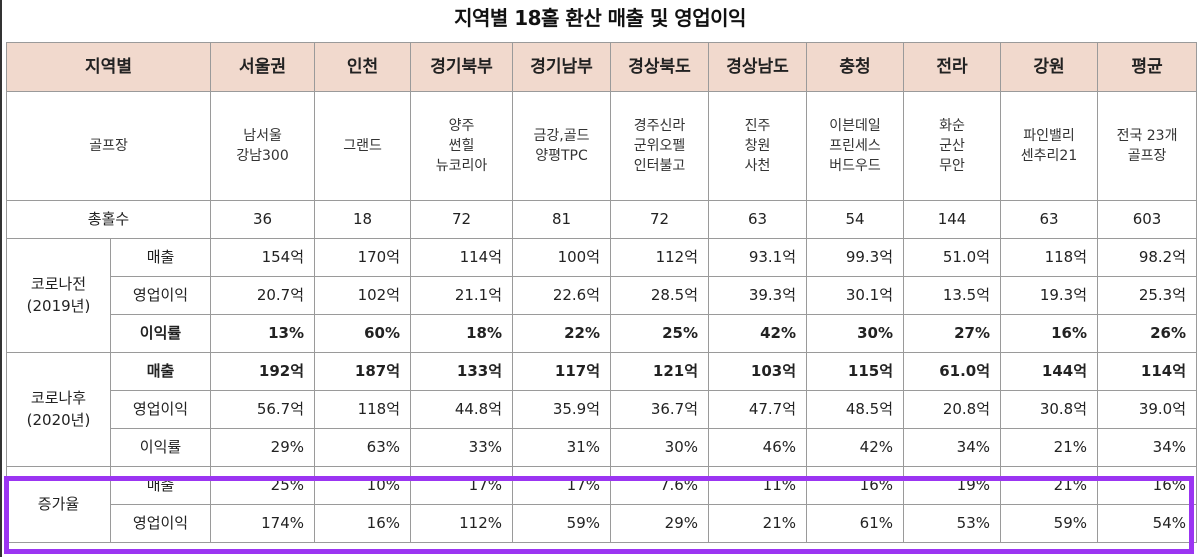 The height and width of the screenshot is (557, 1200). Describe the element at coordinates (758, 67) in the screenshot. I see `region-column-header: 경상남도` at that location.